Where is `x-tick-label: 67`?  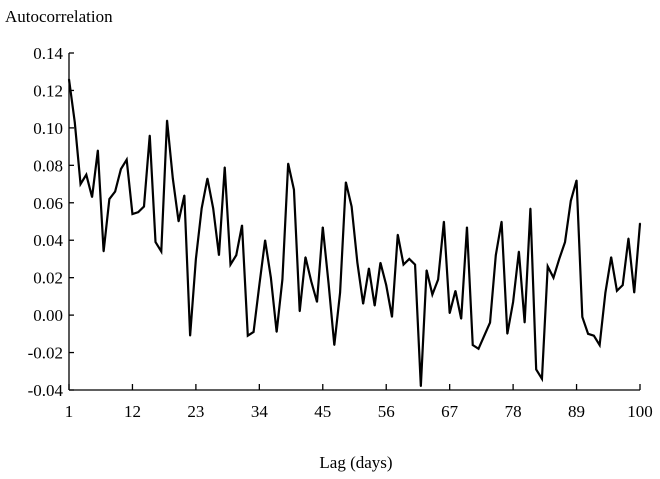 x-tick-label: 67 is located at coordinates (450, 411).